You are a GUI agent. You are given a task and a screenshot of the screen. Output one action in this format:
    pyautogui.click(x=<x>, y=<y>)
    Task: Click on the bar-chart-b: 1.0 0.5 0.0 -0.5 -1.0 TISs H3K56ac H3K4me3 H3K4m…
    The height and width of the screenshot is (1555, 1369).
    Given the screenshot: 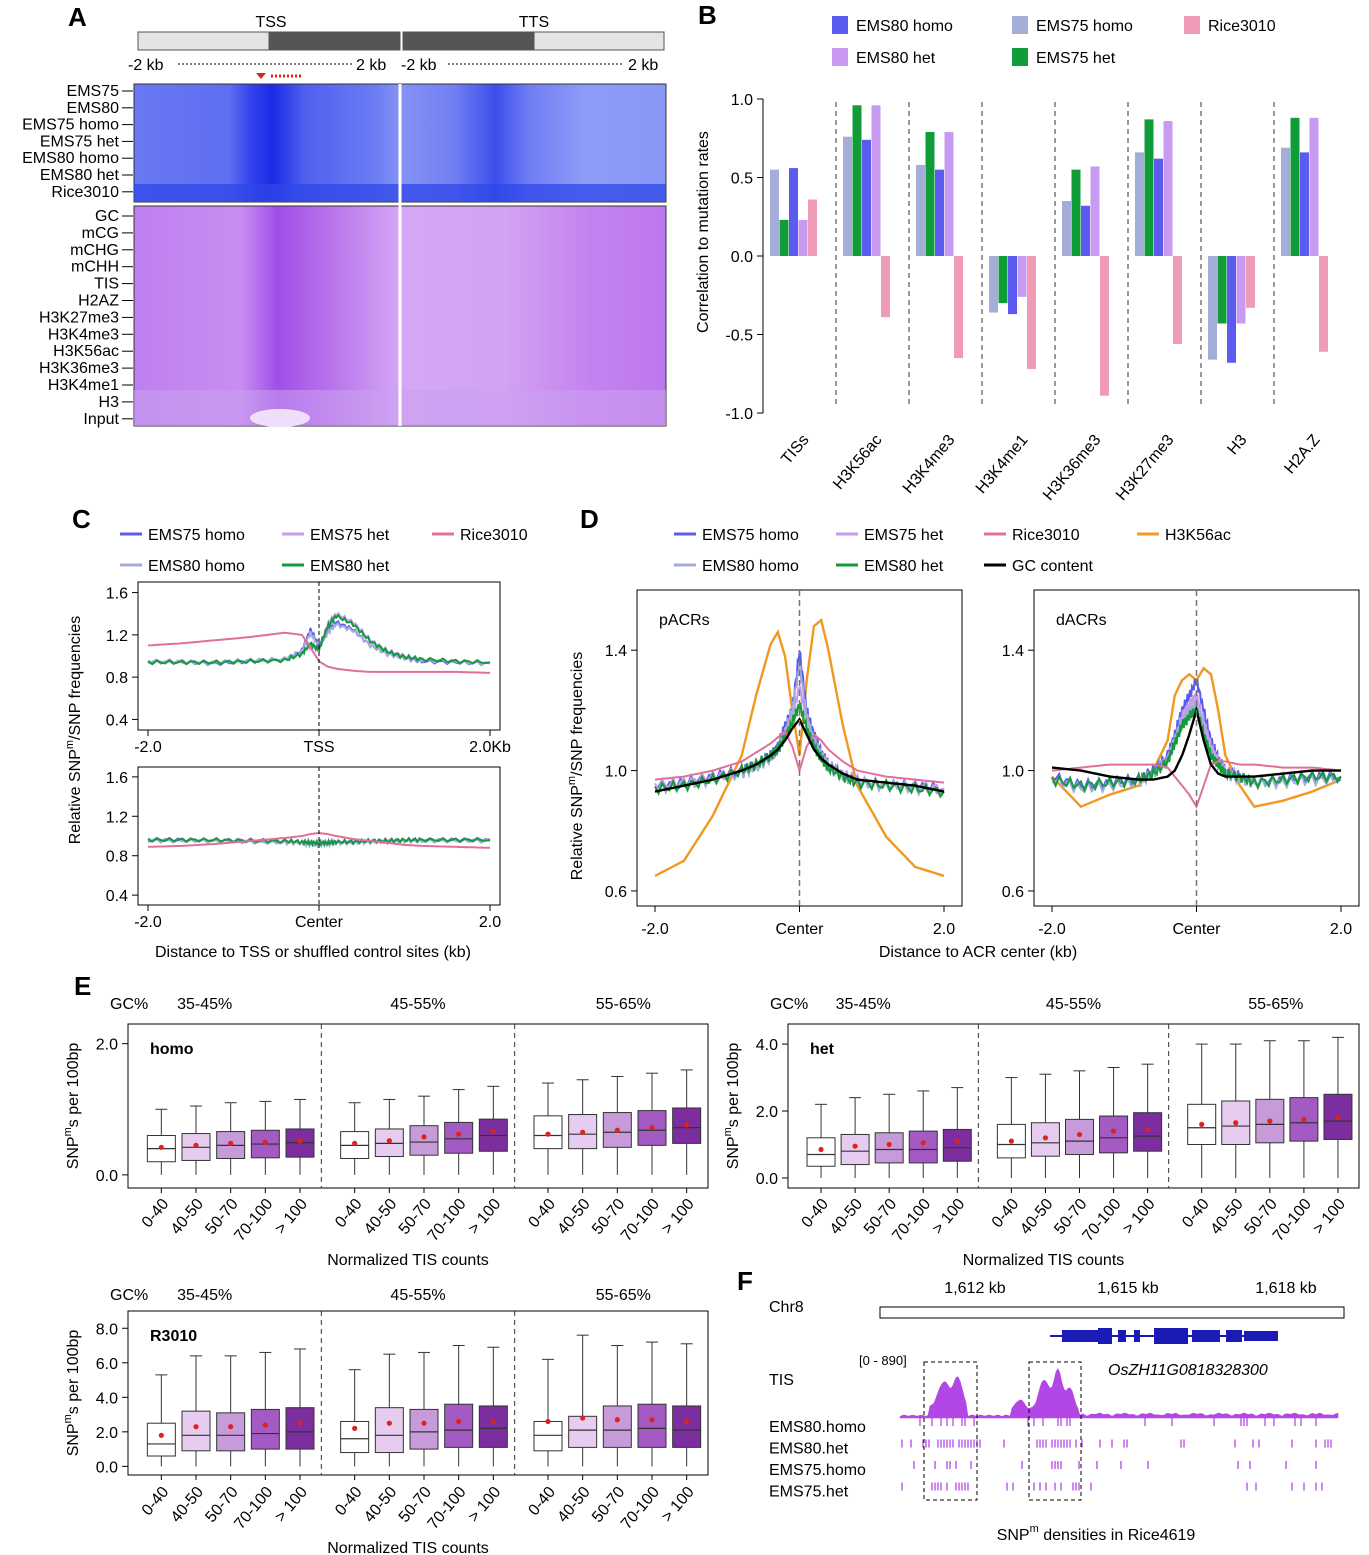 What is the action you would take?
    pyautogui.click(x=1026, y=298)
    